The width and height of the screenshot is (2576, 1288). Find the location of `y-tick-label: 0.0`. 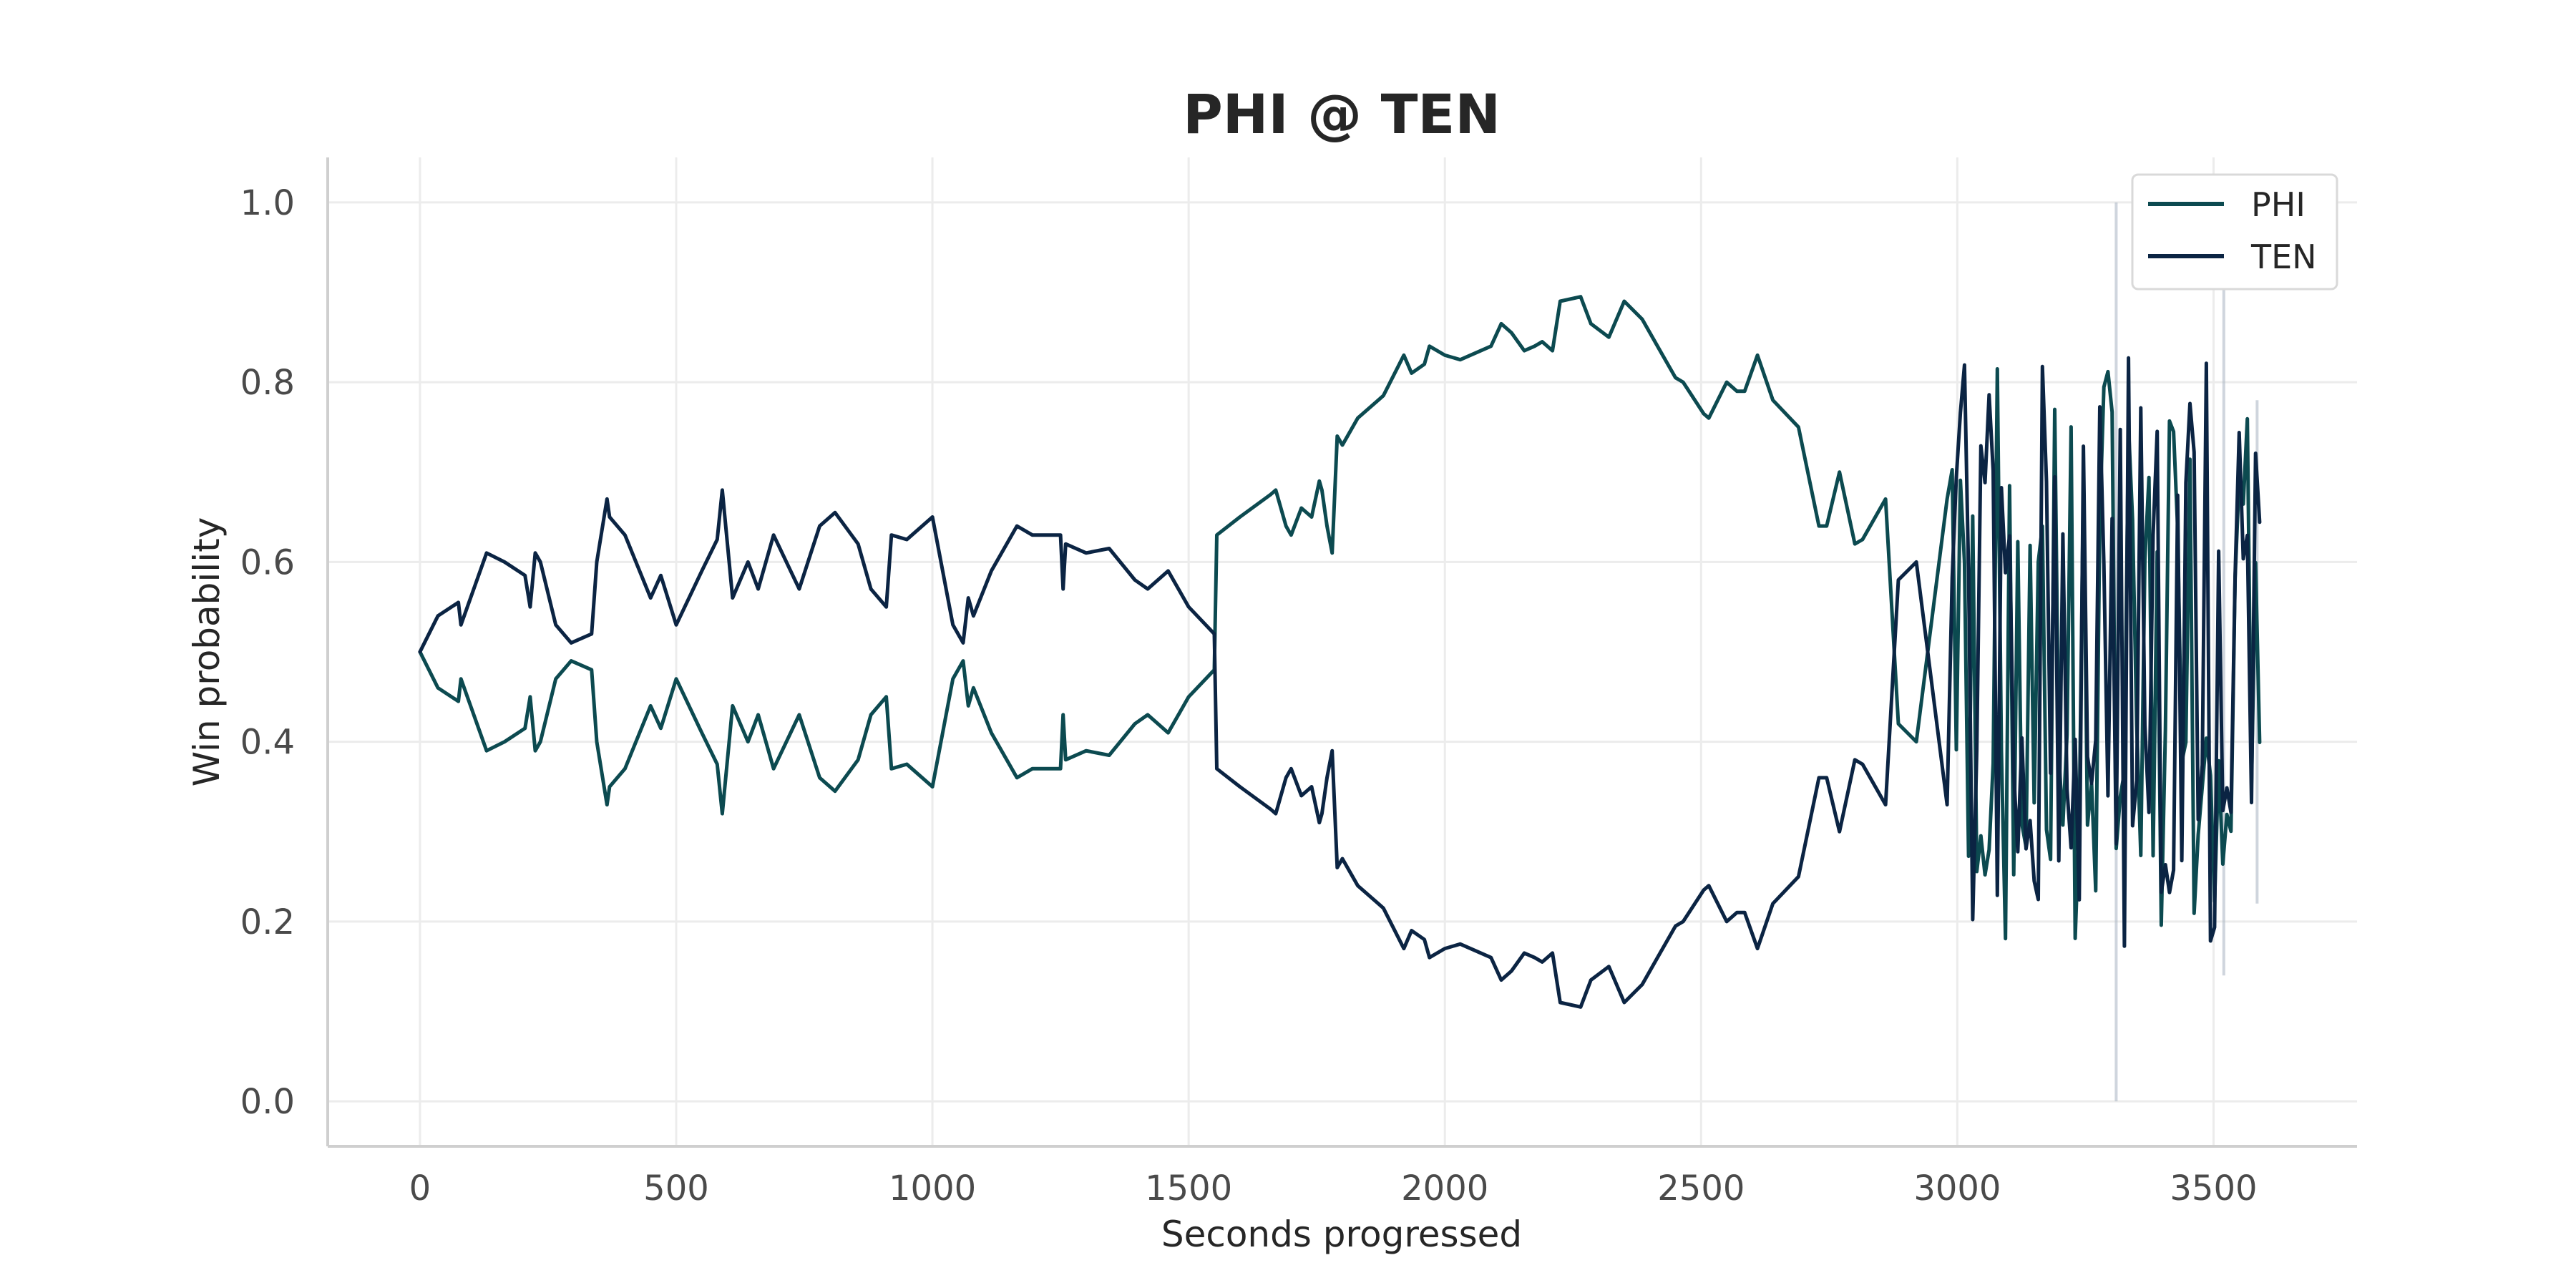

y-tick-label: 0.0 is located at coordinates (267, 1102).